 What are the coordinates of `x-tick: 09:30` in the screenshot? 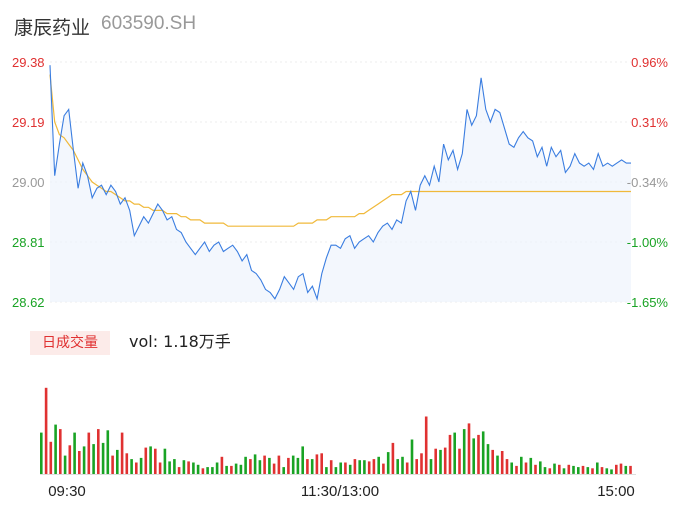 It's located at (67, 491).